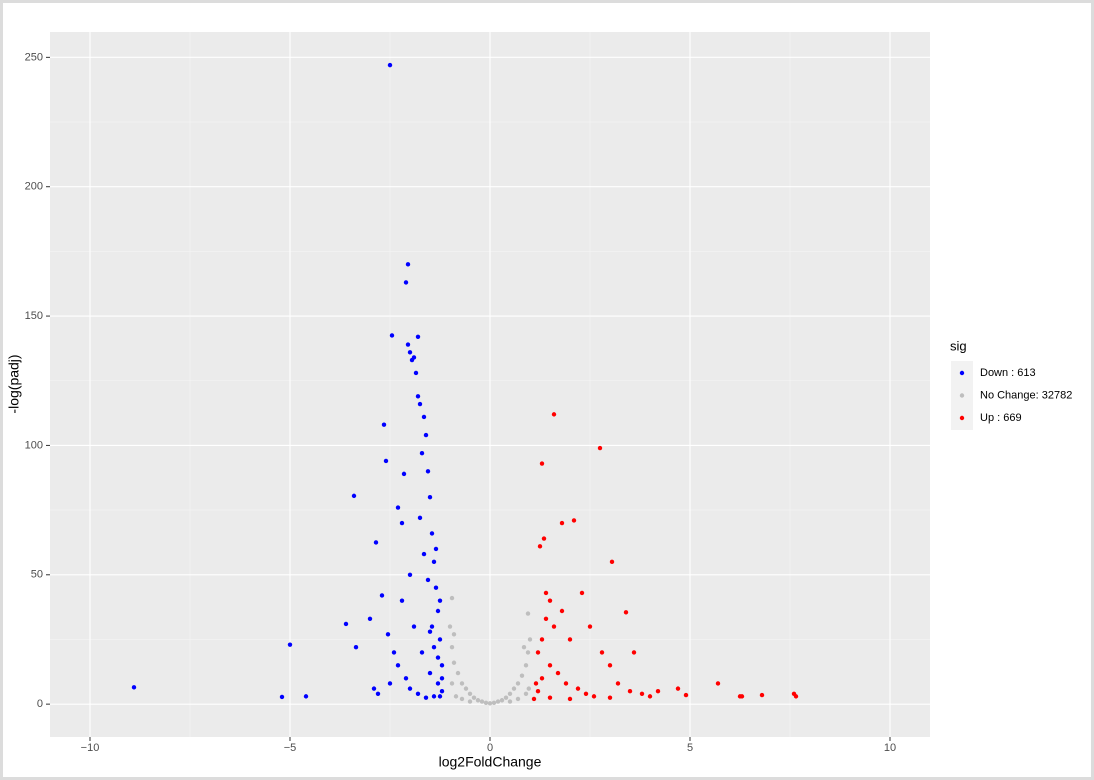 Image resolution: width=1094 pixels, height=780 pixels. What do you see at coordinates (690, 748) in the screenshot?
I see `x-tick-label: 5` at bounding box center [690, 748].